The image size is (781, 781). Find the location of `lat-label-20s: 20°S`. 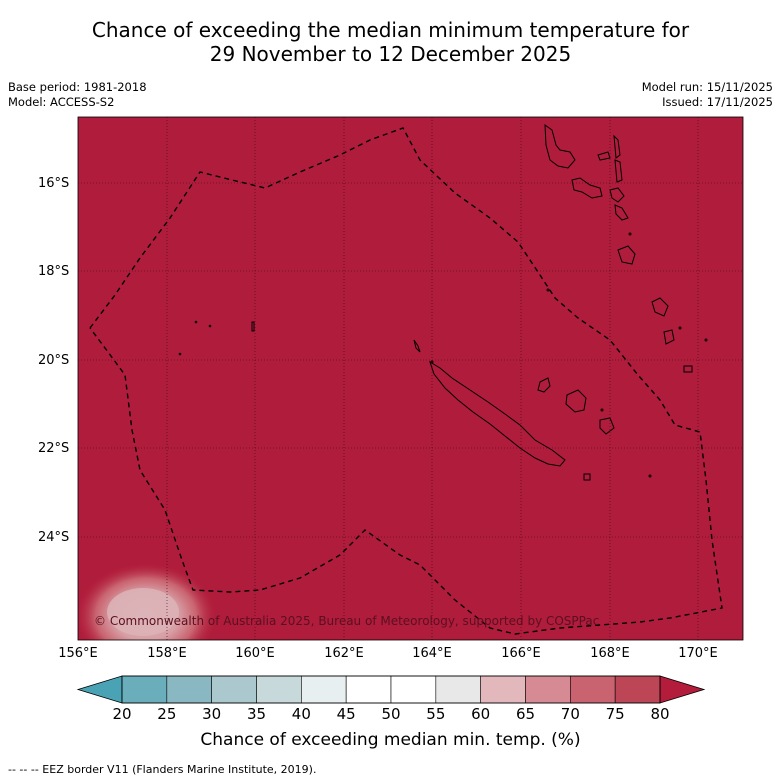

lat-label-20s: 20°S is located at coordinates (54, 360).